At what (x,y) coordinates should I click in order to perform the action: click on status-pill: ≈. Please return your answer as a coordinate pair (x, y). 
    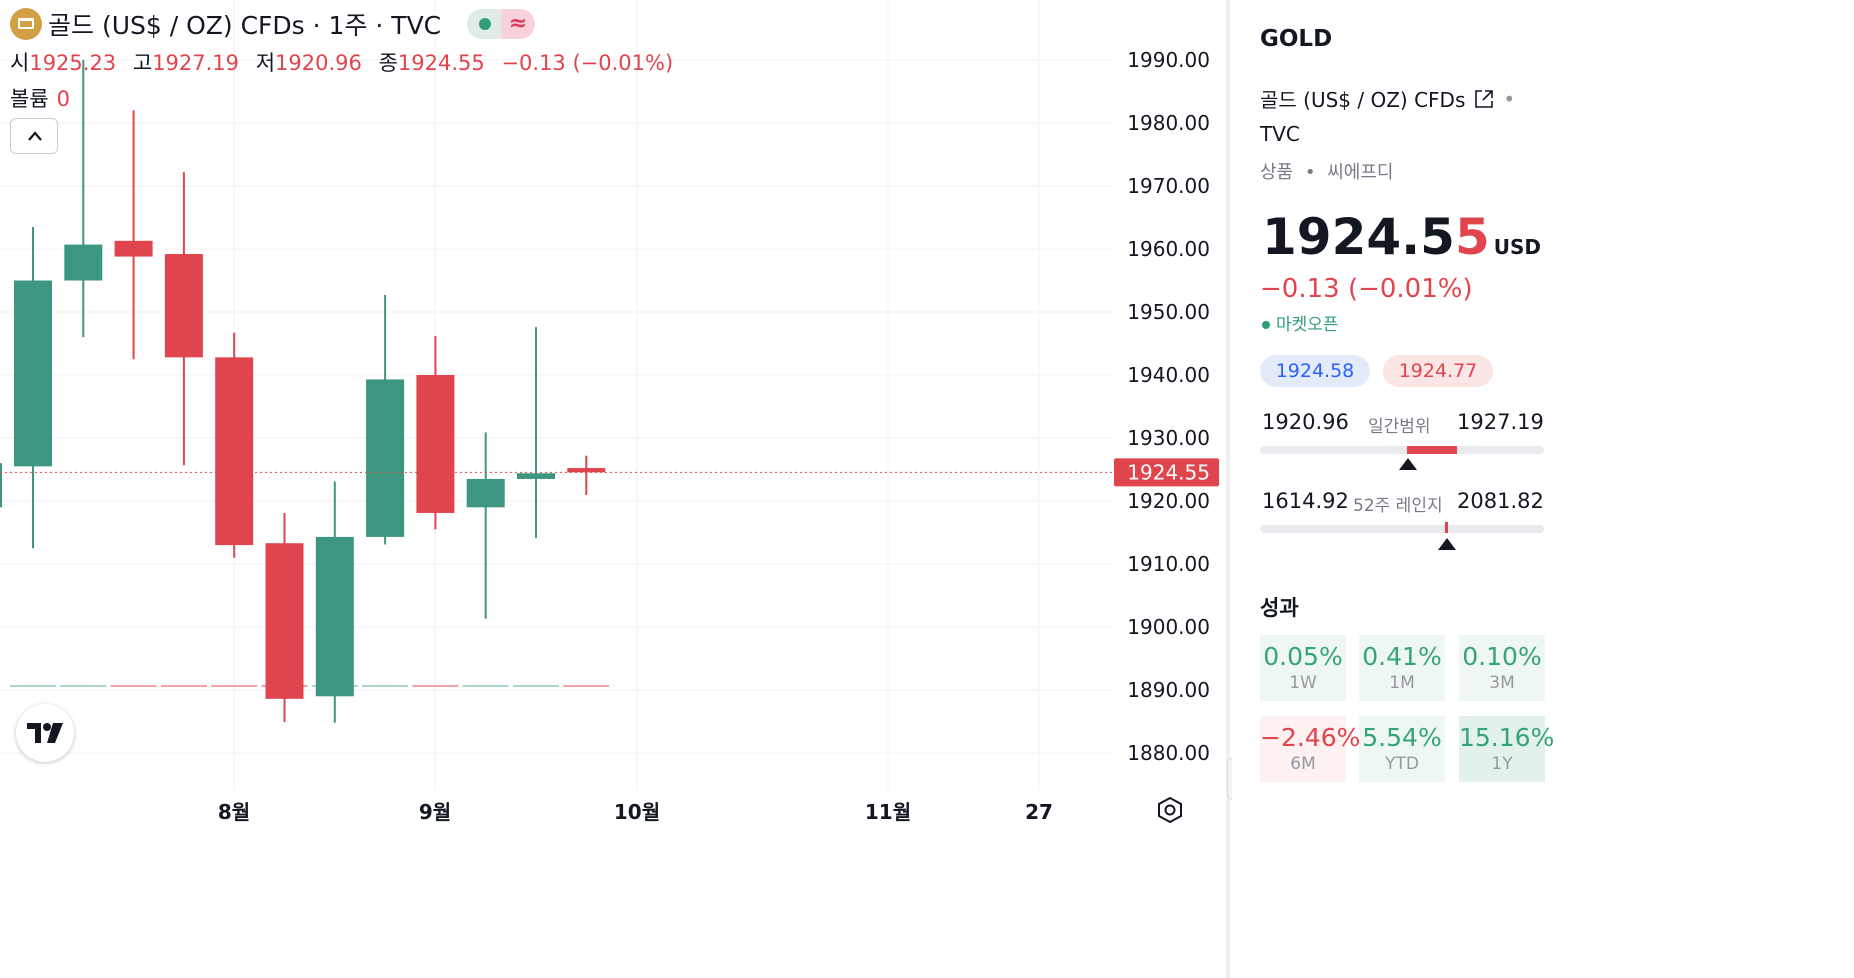
    Looking at the image, I should click on (501, 24).